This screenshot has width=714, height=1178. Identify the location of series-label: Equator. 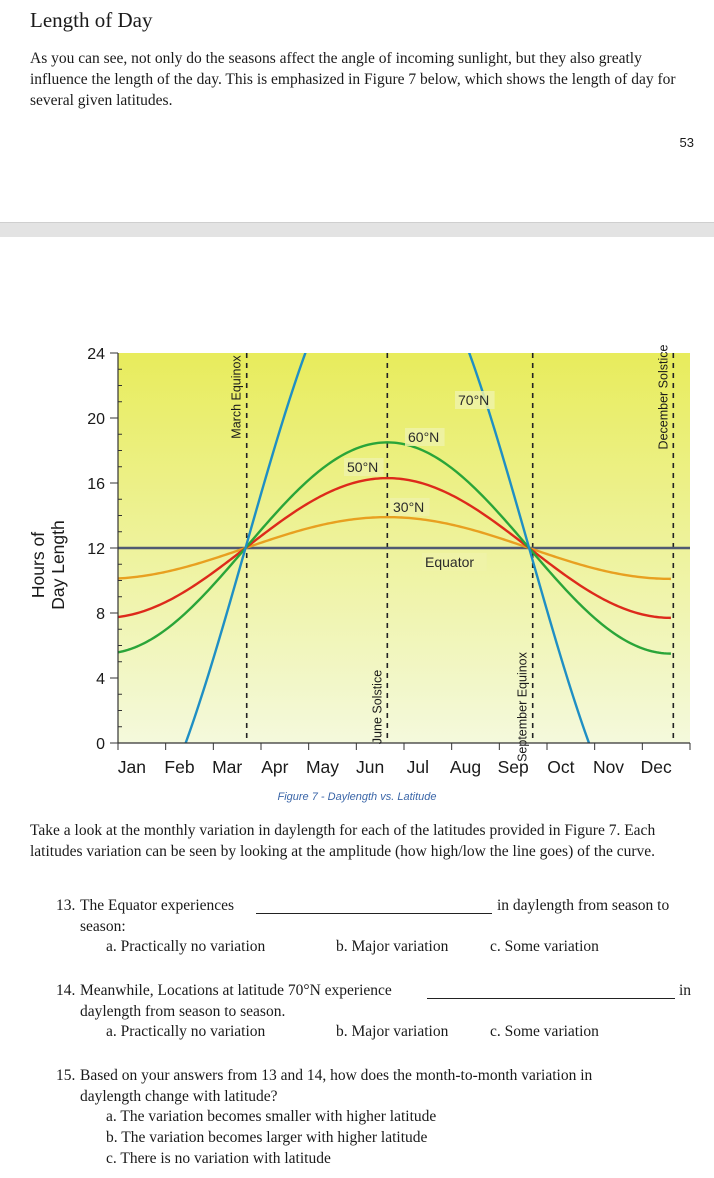
(449, 562).